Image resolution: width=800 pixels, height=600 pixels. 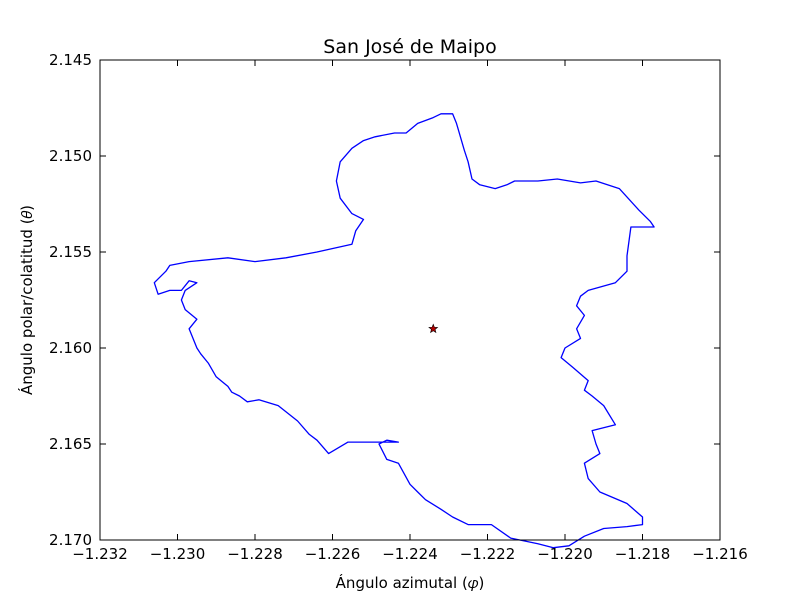 What do you see at coordinates (333, 554) in the screenshot?
I see `x-tick-label: −1.226` at bounding box center [333, 554].